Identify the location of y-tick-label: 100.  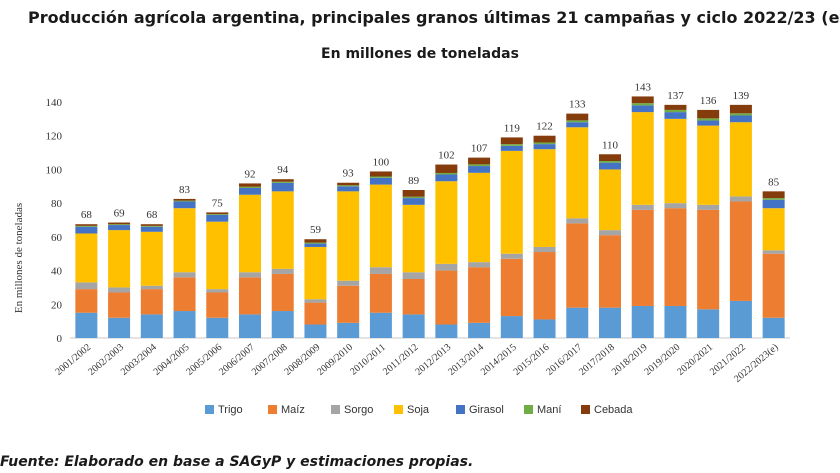
(54, 170).